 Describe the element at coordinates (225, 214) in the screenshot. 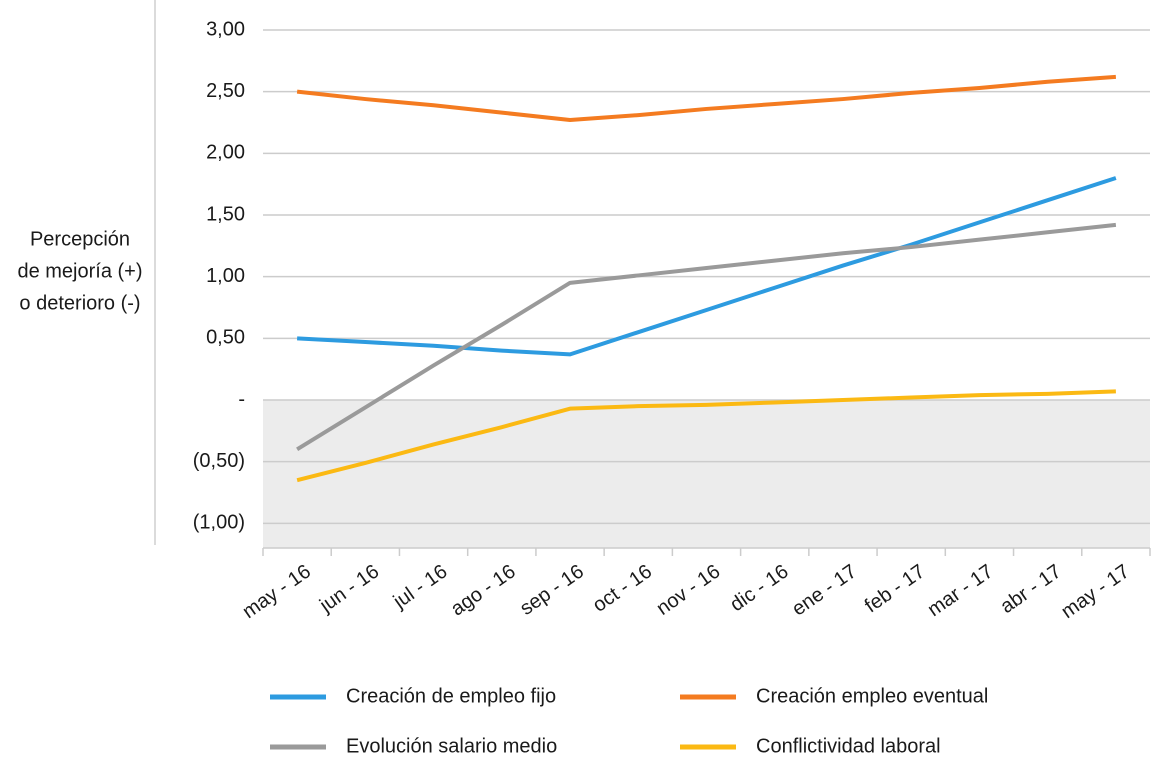

I see `y-tick-label: 1,50` at that location.